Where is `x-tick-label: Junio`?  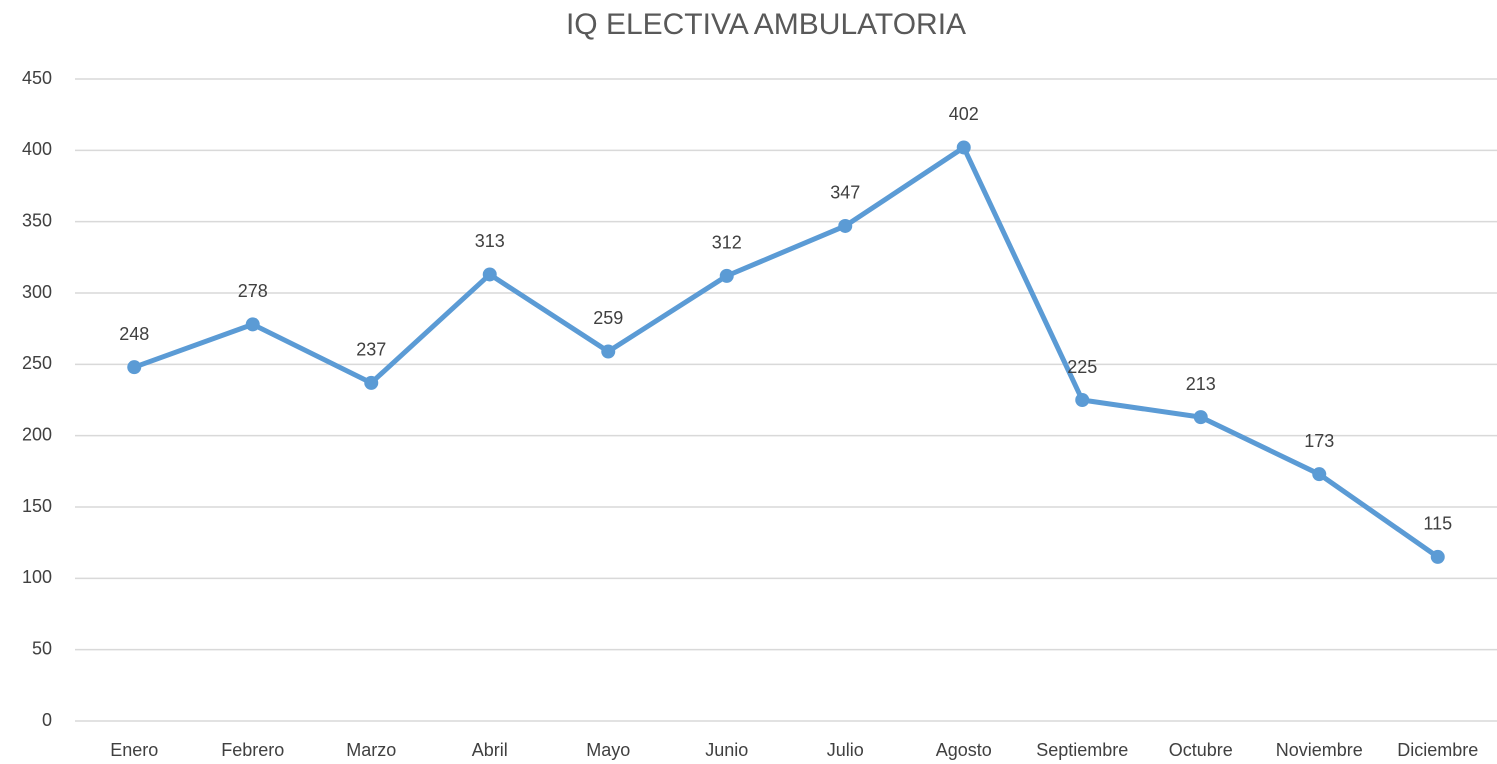 x-tick-label: Junio is located at coordinates (726, 750).